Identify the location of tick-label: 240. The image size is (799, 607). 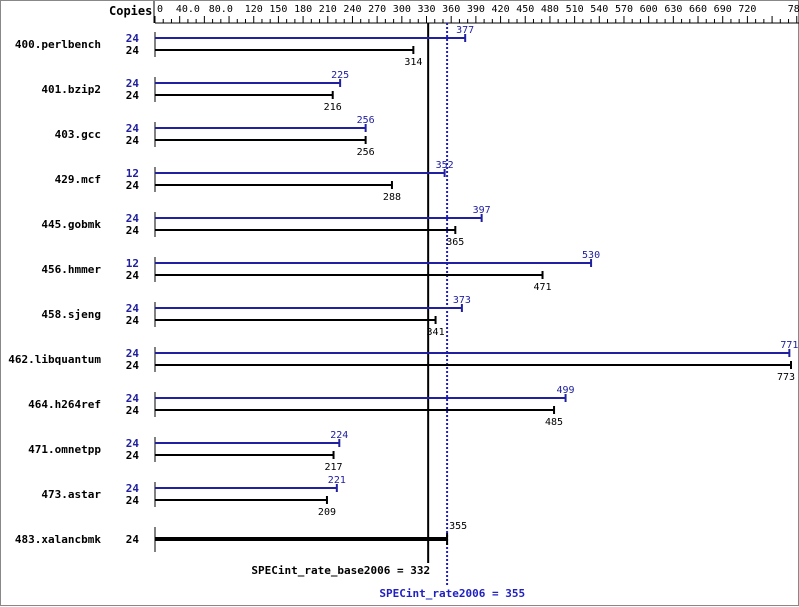
(352, 9).